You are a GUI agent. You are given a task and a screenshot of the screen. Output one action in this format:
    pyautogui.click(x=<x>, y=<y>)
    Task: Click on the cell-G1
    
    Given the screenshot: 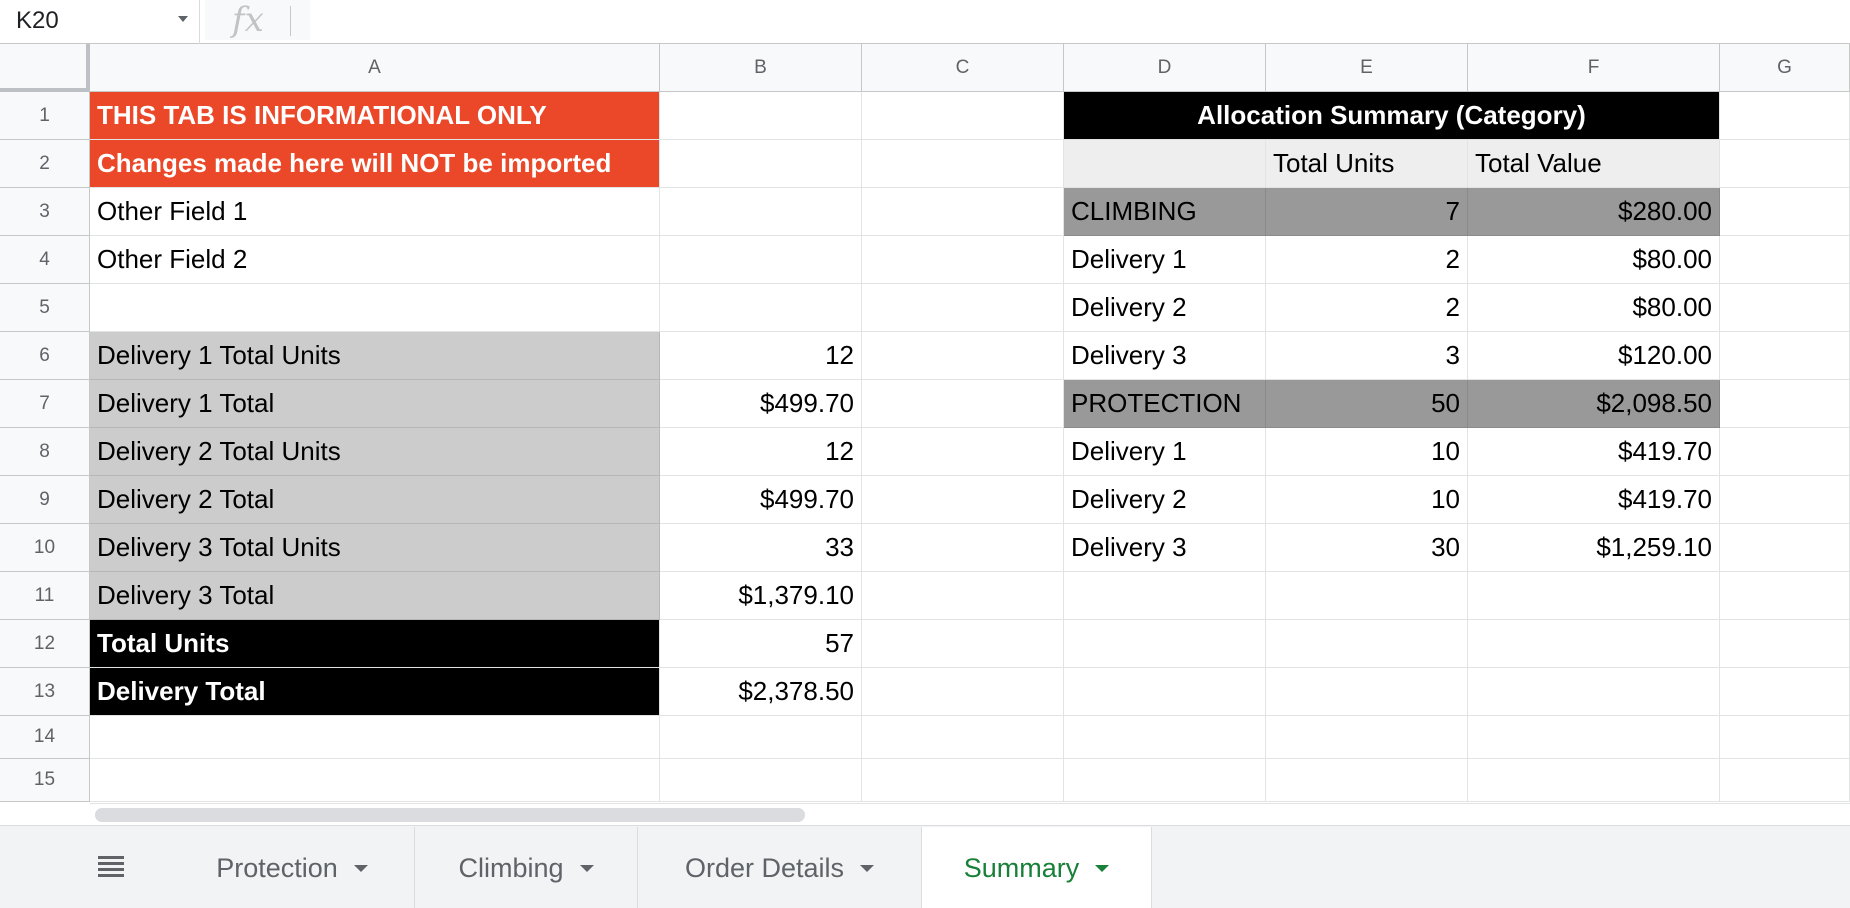 What is the action you would take?
    pyautogui.click(x=1785, y=116)
    